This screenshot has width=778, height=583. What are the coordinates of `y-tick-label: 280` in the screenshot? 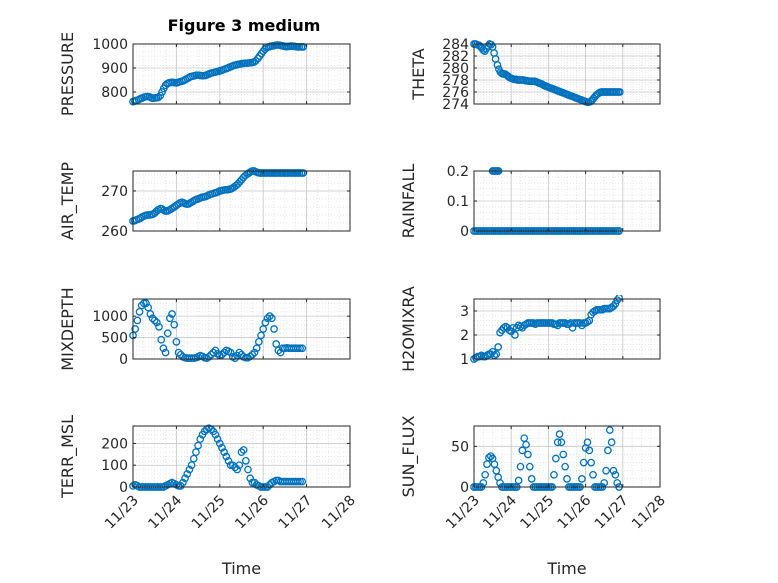 It's located at (455, 69).